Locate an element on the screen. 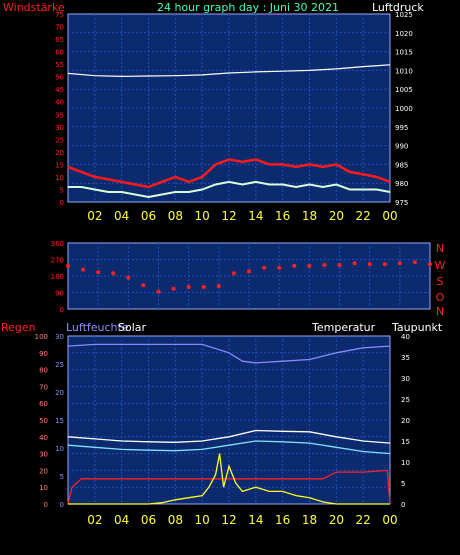 This screenshot has height=555, width=460. rain-line is located at coordinates (229, 487).